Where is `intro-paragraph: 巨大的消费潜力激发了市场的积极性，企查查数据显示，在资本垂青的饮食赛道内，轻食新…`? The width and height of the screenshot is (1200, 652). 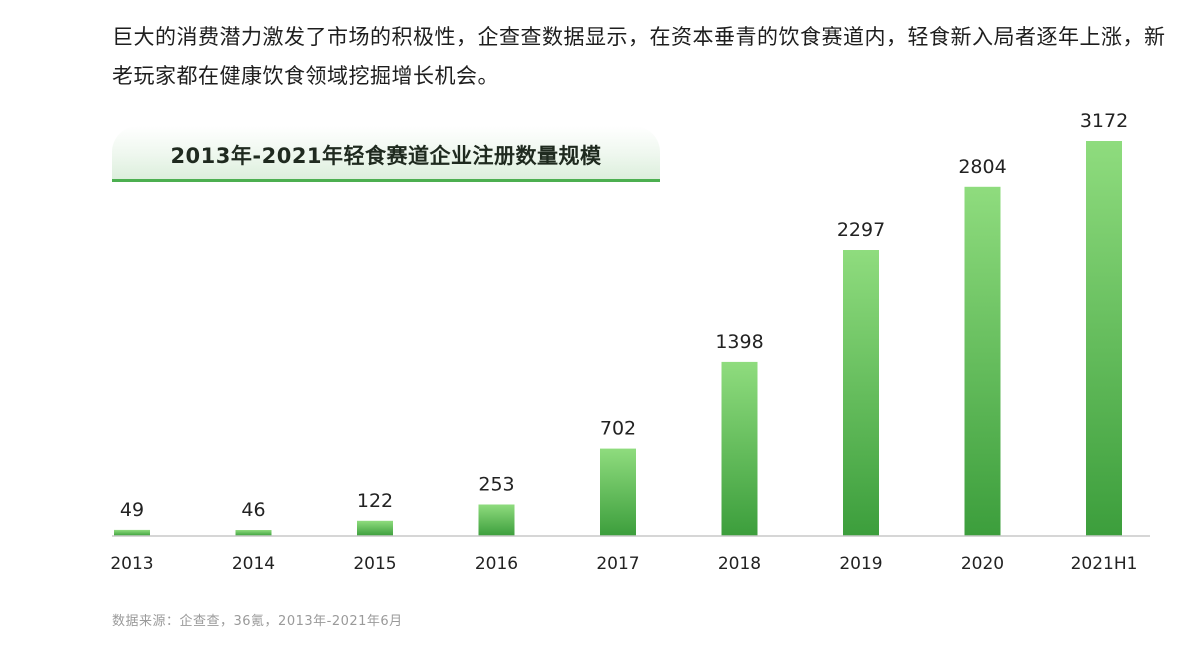 intro-paragraph: 巨大的消费潜力激发了市场的积极性，企查查数据显示，在资本垂青的饮食赛道内，轻食新… is located at coordinates (639, 56).